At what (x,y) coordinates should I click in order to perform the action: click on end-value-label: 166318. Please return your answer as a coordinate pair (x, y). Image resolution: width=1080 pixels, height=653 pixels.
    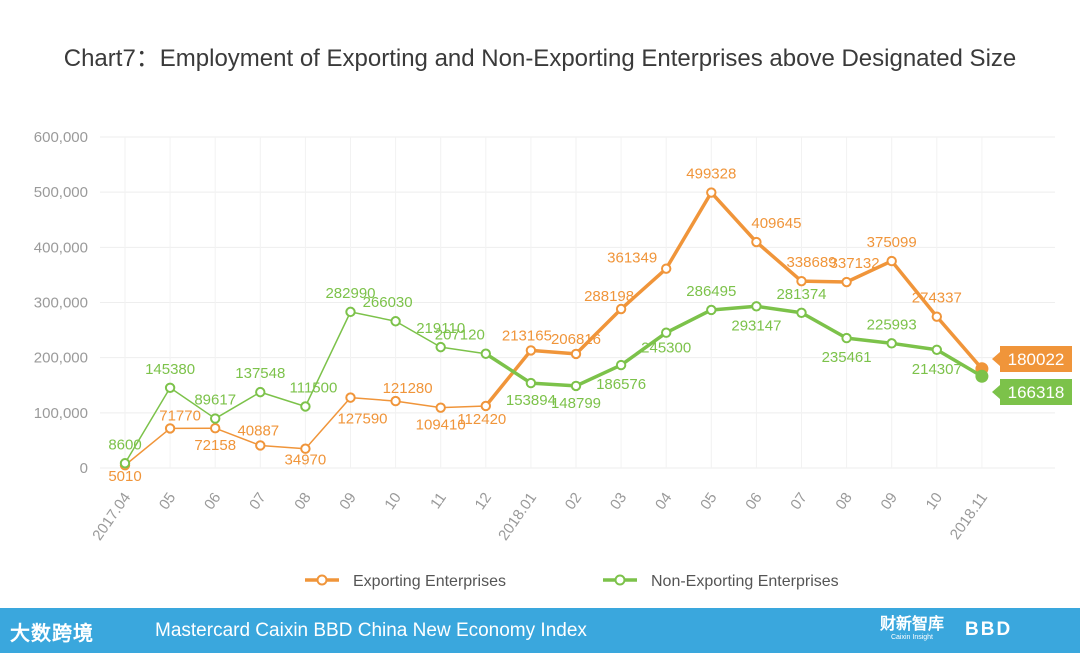
    Looking at the image, I should click on (1036, 392).